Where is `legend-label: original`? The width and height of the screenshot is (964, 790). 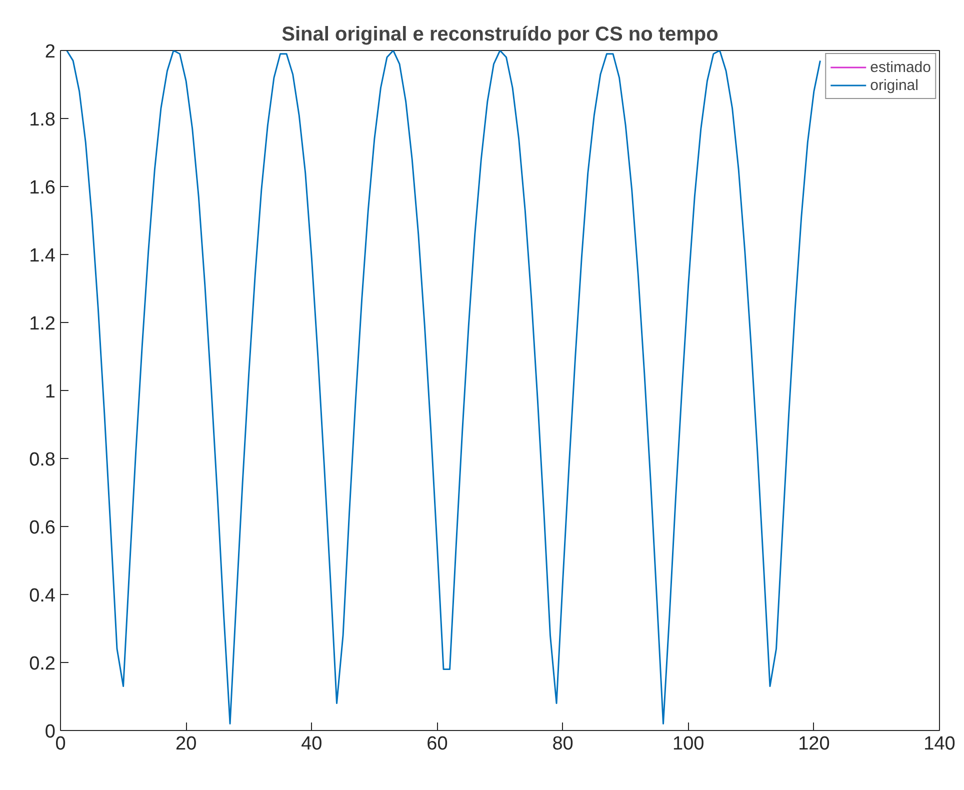 legend-label: original is located at coordinates (894, 85).